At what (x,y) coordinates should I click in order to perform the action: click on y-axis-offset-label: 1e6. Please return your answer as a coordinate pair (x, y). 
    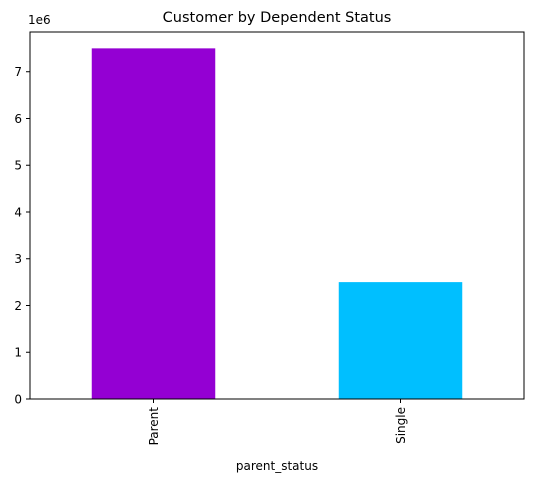
    Looking at the image, I should click on (39, 20).